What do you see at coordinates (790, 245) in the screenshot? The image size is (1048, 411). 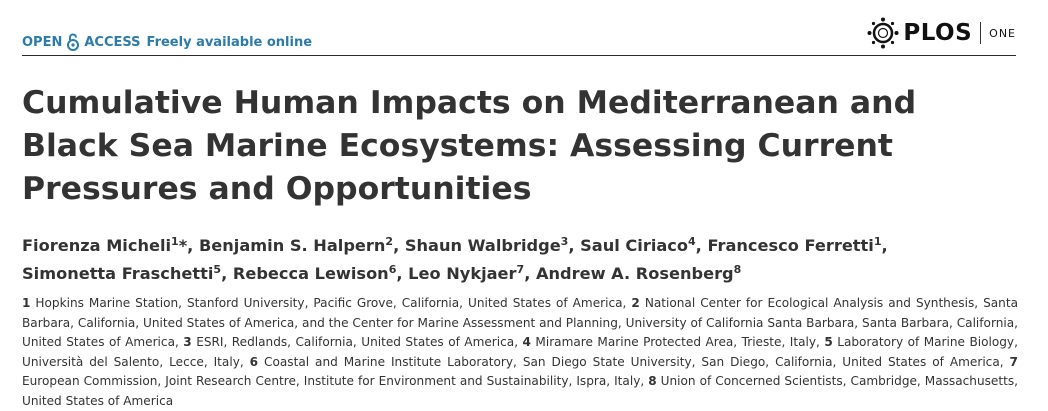 I see `author-name: Francesco Ferretti` at bounding box center [790, 245].